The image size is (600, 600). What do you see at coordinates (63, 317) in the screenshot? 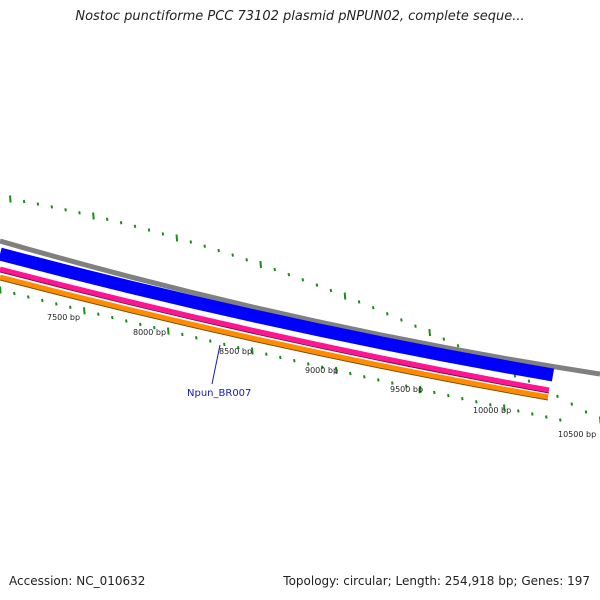
I see `tick-label-7500: 7500 bp` at bounding box center [63, 317].